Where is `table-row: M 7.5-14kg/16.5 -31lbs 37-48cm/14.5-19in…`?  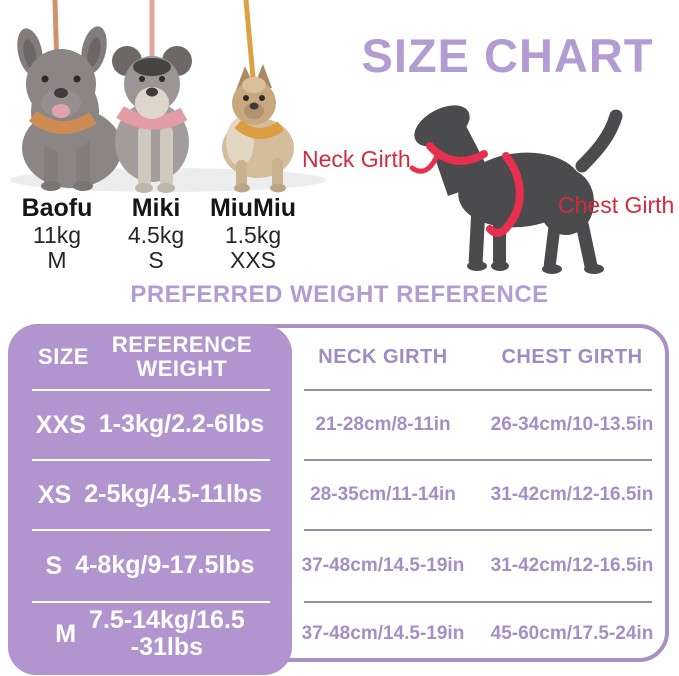
table-row: M 7.5-14kg/16.5 -31lbs 37-48cm/14.5-19in… is located at coordinates (339, 633).